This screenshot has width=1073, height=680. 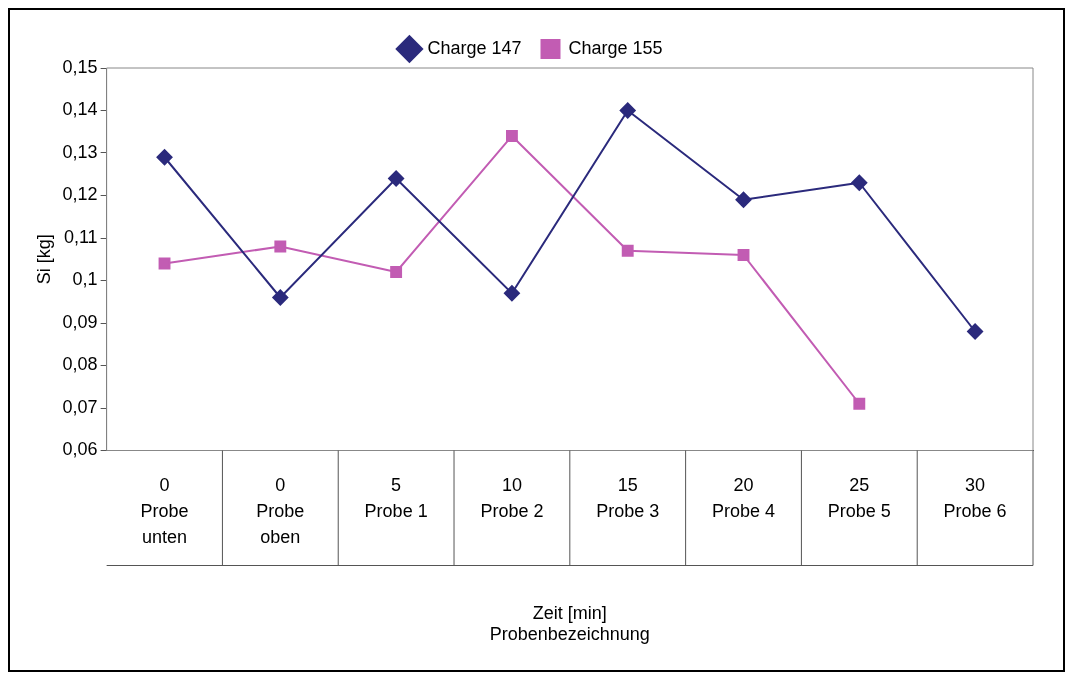 What do you see at coordinates (280, 510) in the screenshot?
I see `x-tick-label: 0 Probe oben` at bounding box center [280, 510].